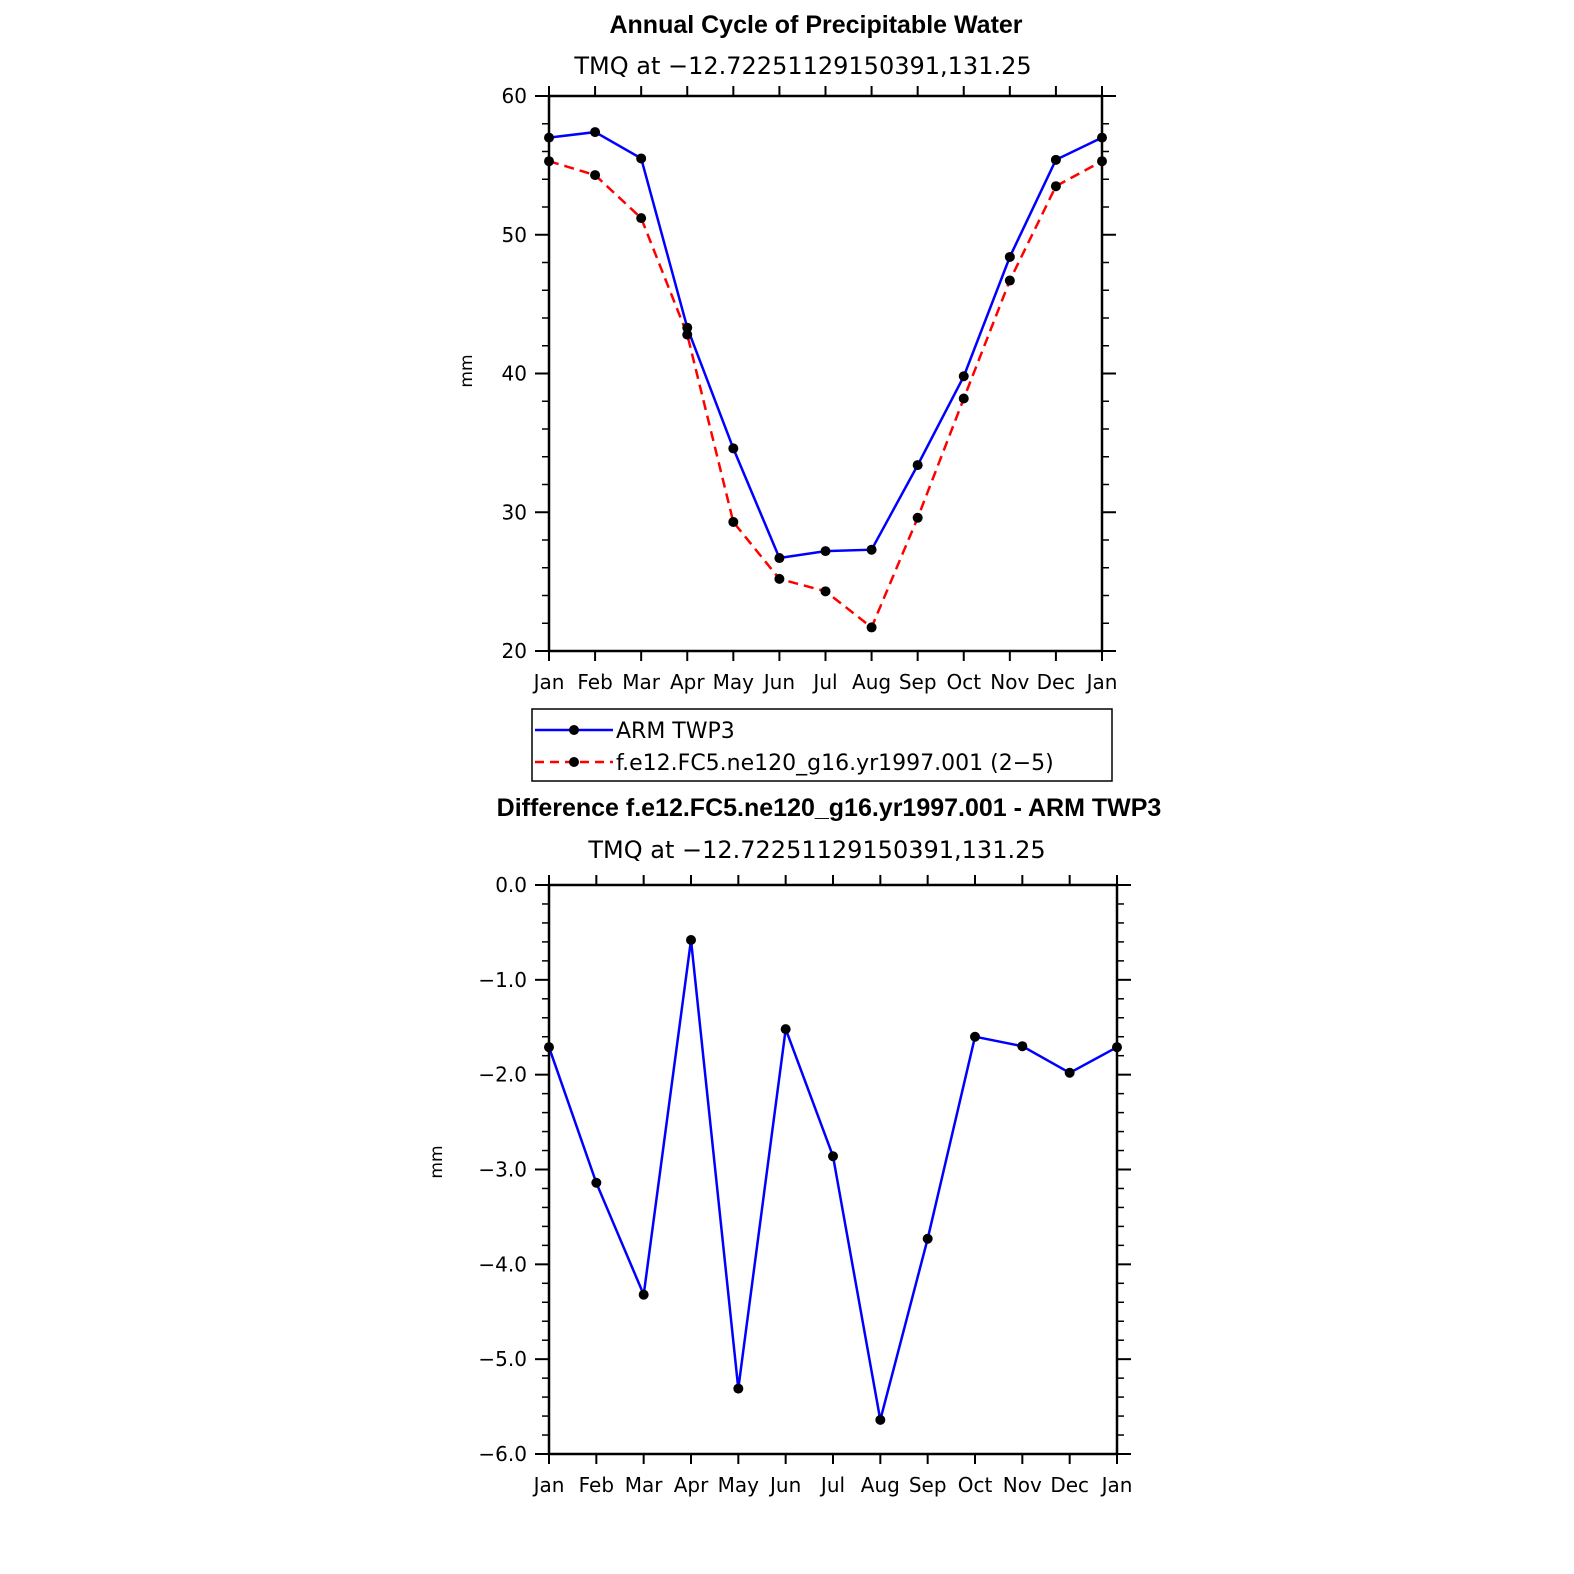 The height and width of the screenshot is (1574, 1574). Describe the element at coordinates (815, 25) in the screenshot. I see `chart-title: Annual Cycle of Precipitable Water` at that location.